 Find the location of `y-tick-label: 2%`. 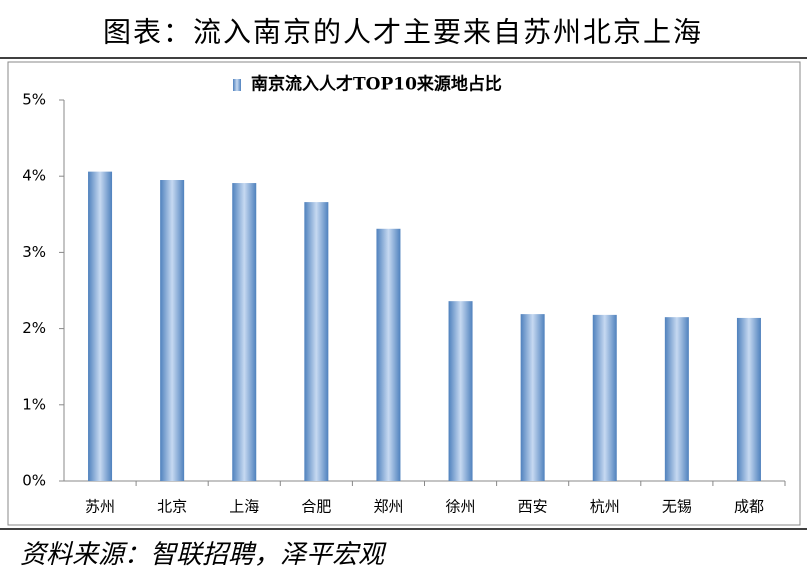

y-tick-label: 2% is located at coordinates (34, 328).